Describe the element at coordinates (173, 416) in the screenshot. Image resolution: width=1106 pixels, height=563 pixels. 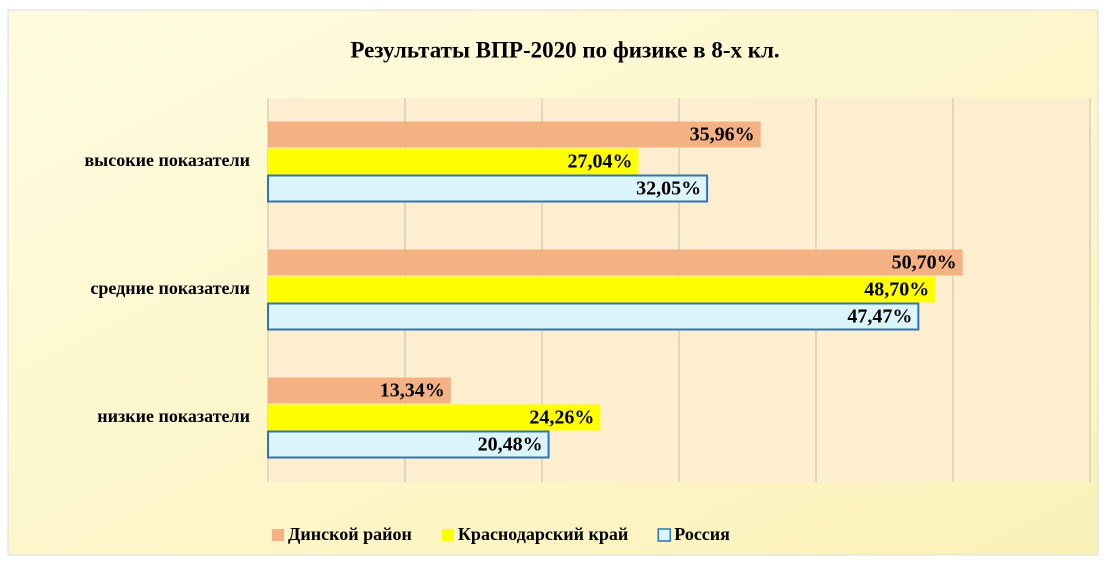
I see `y-tick-label: низкие показатели` at that location.